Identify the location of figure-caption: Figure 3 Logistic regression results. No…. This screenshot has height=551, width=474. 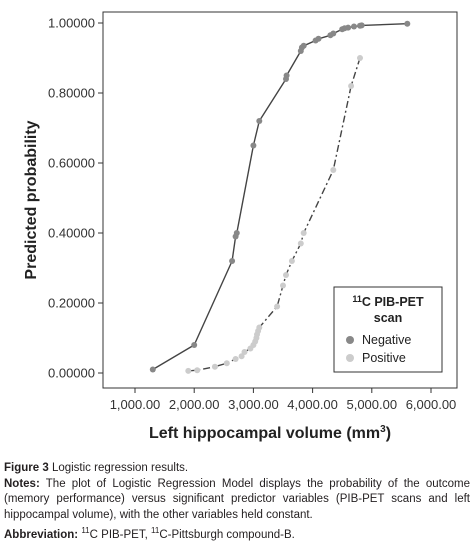
(237, 502).